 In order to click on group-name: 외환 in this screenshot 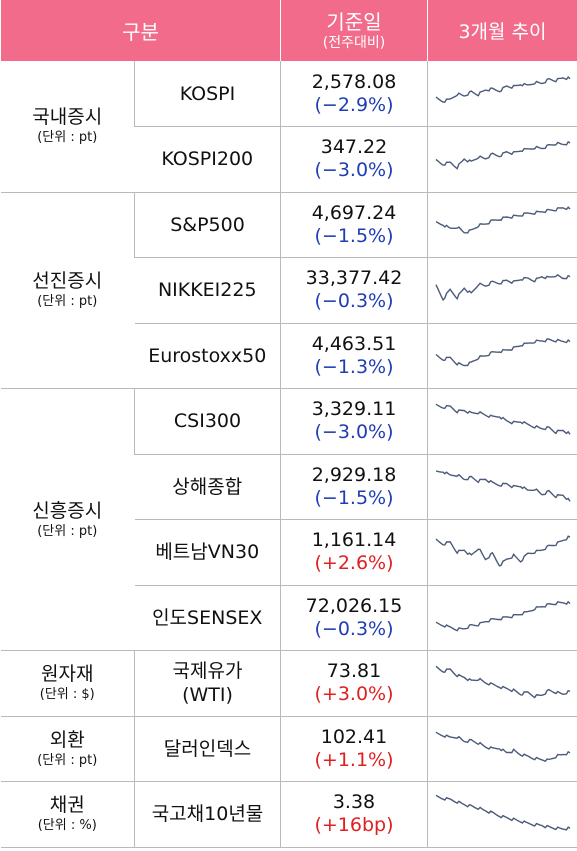, I will do `click(67, 739)`.